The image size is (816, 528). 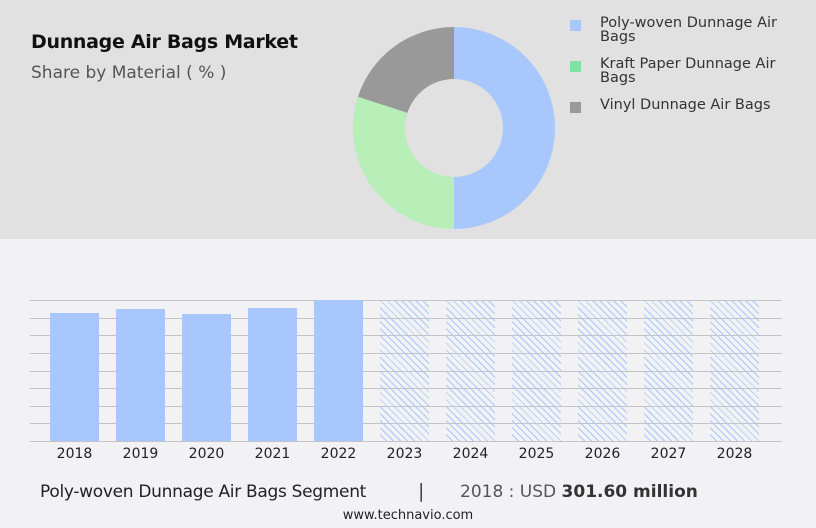 What do you see at coordinates (602, 454) in the screenshot?
I see `x-label-2026: 2026` at bounding box center [602, 454].